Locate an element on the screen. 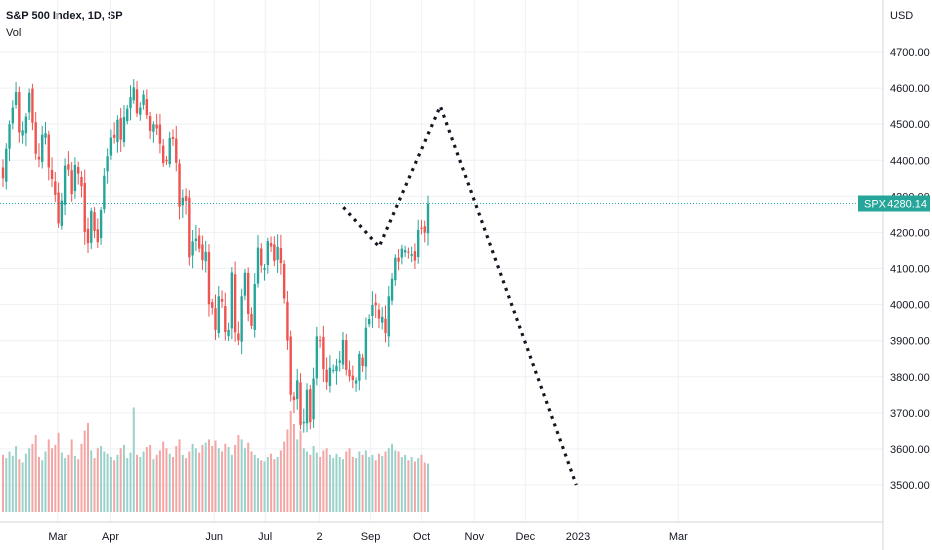 Image resolution: width=932 pixels, height=550 pixels. y-tick-label: 4100.00 is located at coordinates (910, 270).